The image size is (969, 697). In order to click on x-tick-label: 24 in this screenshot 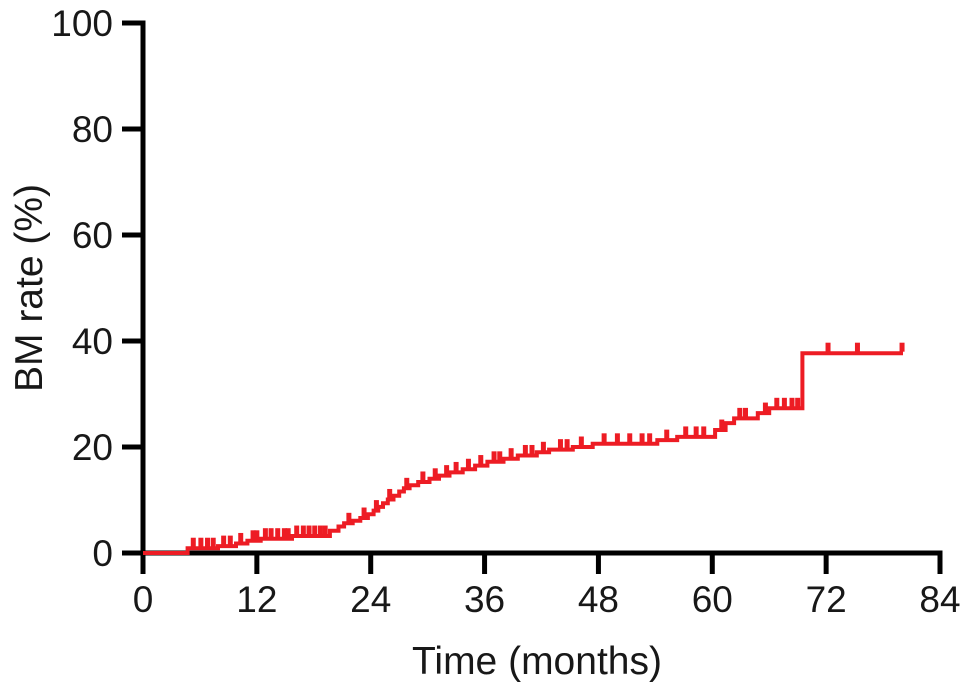, I will do `click(370, 599)`.